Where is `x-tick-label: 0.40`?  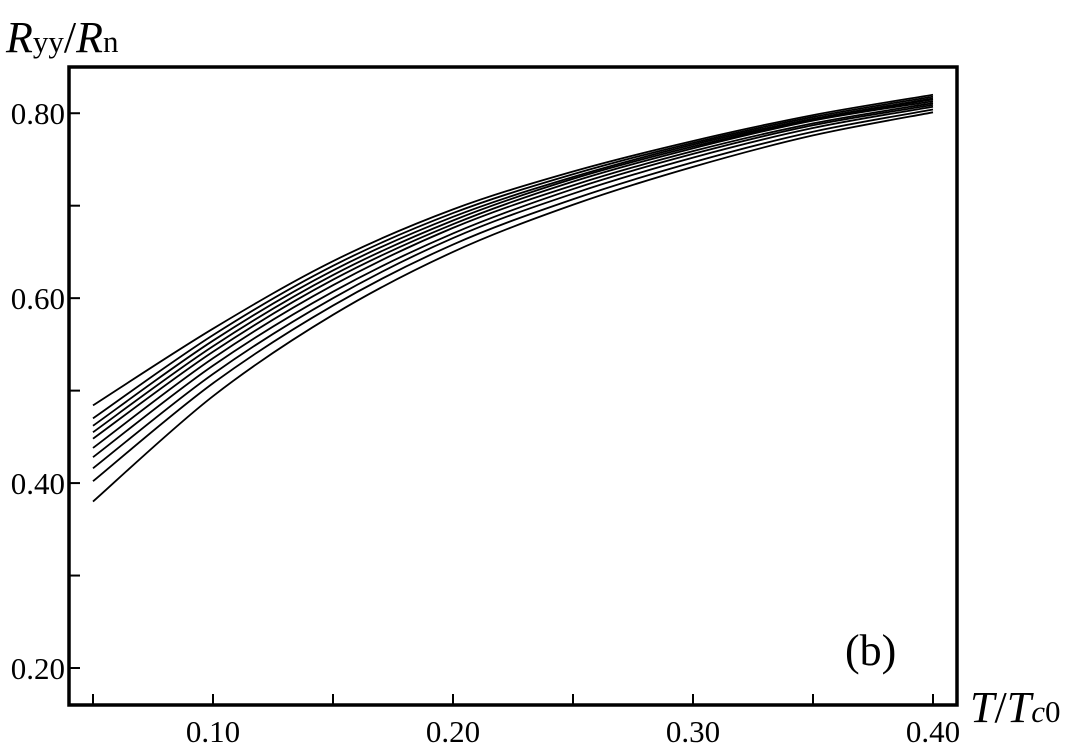 x-tick-label: 0.40 is located at coordinates (933, 731).